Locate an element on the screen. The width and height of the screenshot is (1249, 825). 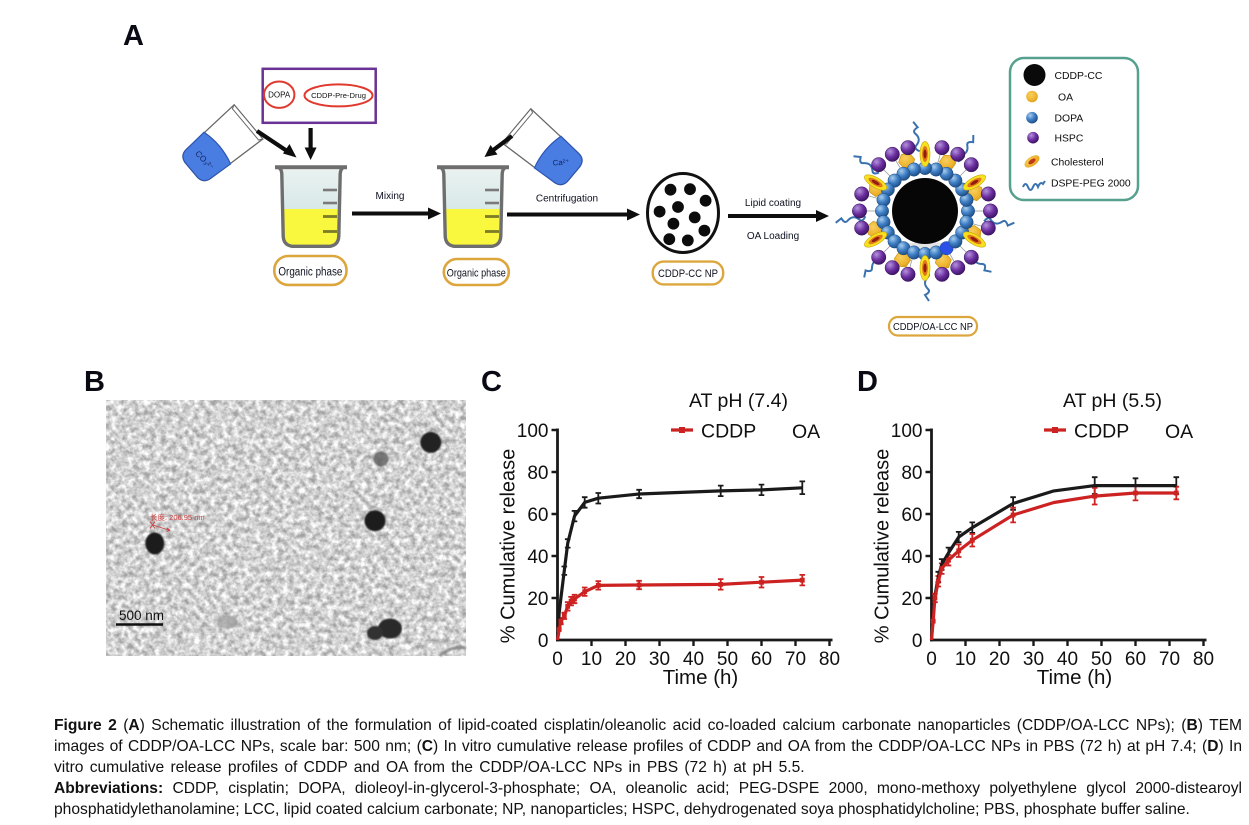
svg-text: AT pH (7.4) is located at coordinates (738, 401).